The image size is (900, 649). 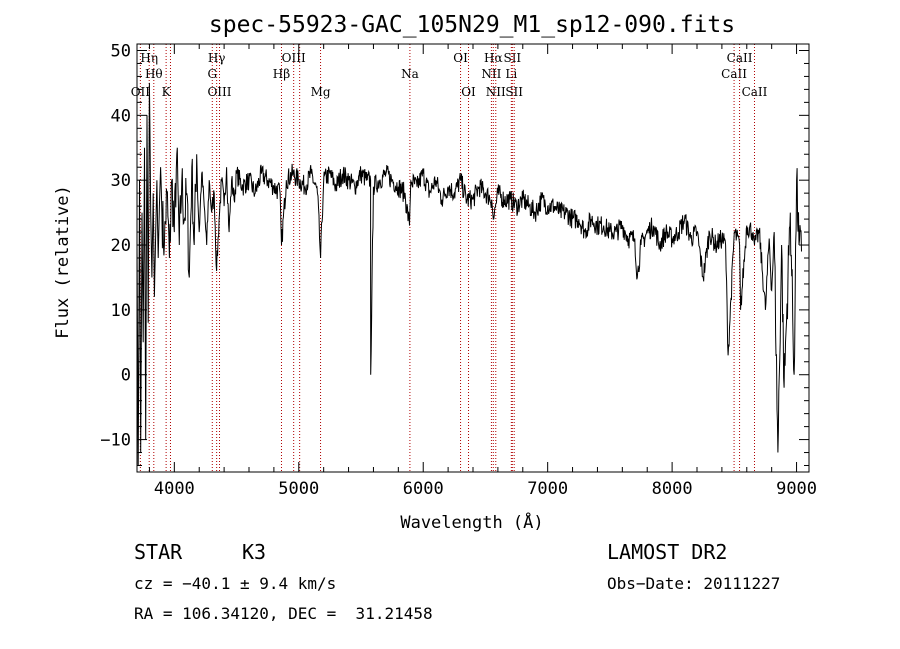 I want to click on y-tick-label: 30, so click(x=121, y=181).